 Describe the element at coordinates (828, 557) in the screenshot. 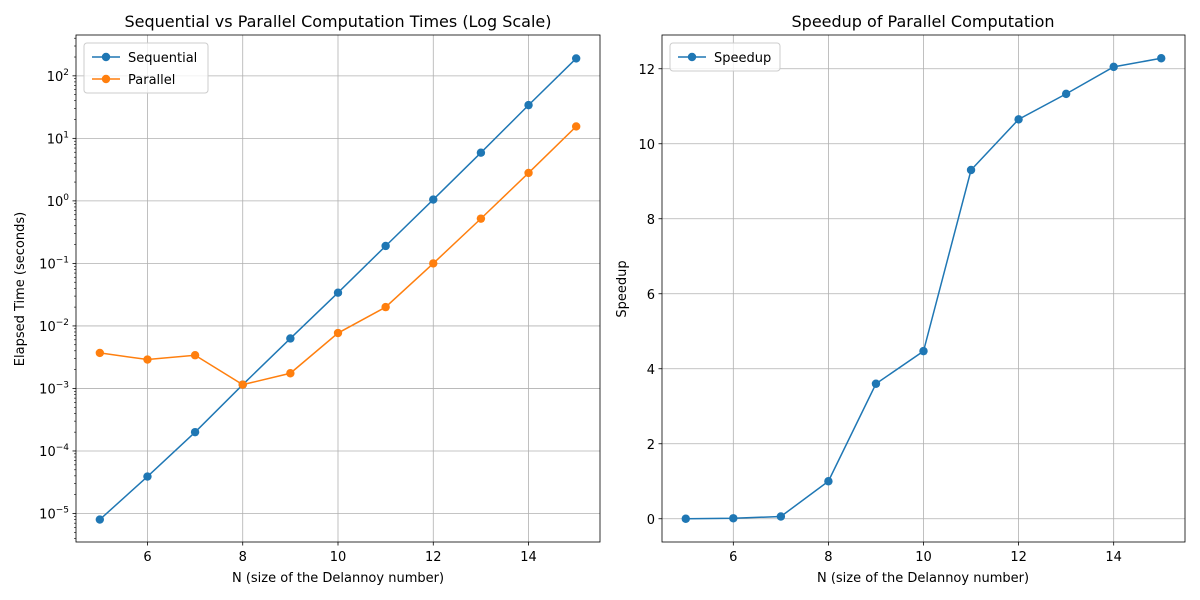

I see `speedup-chart-x-tick-label: 8` at that location.